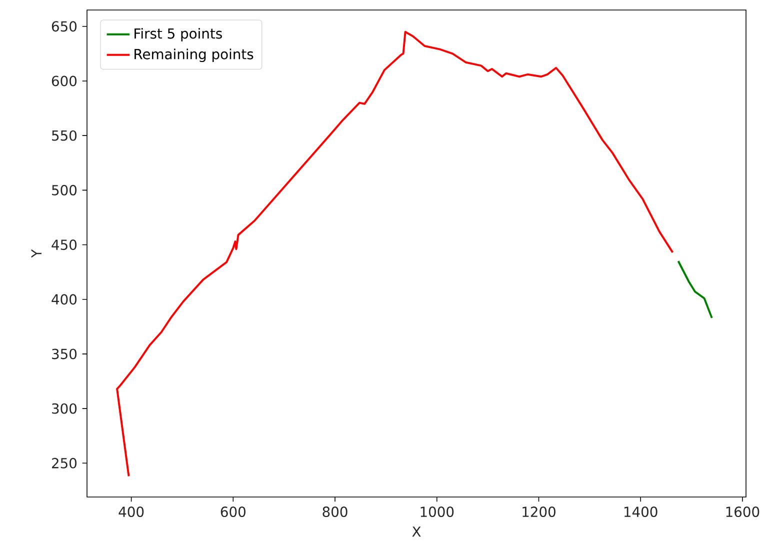  Describe the element at coordinates (36, 253) in the screenshot. I see `y-axis-title: Y` at that location.